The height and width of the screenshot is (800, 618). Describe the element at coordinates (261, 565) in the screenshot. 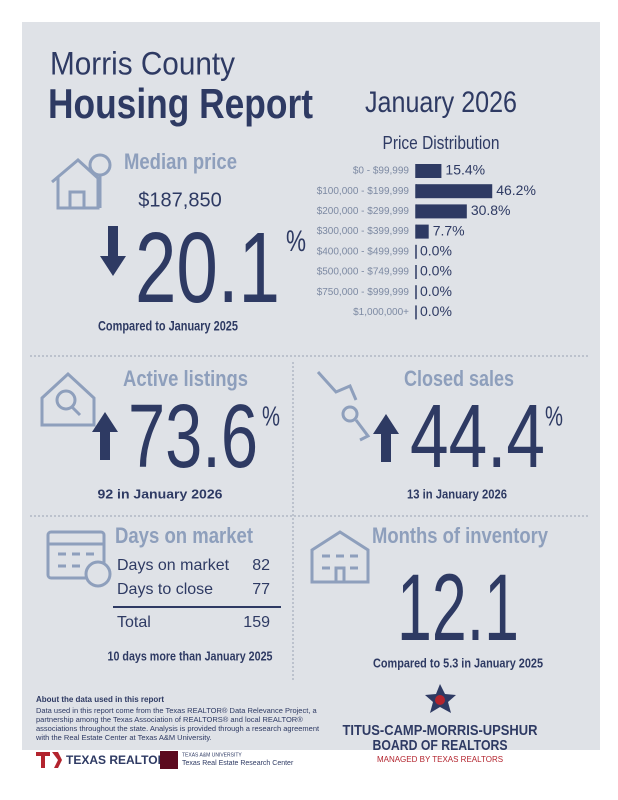

I see `row-value: 82` at that location.